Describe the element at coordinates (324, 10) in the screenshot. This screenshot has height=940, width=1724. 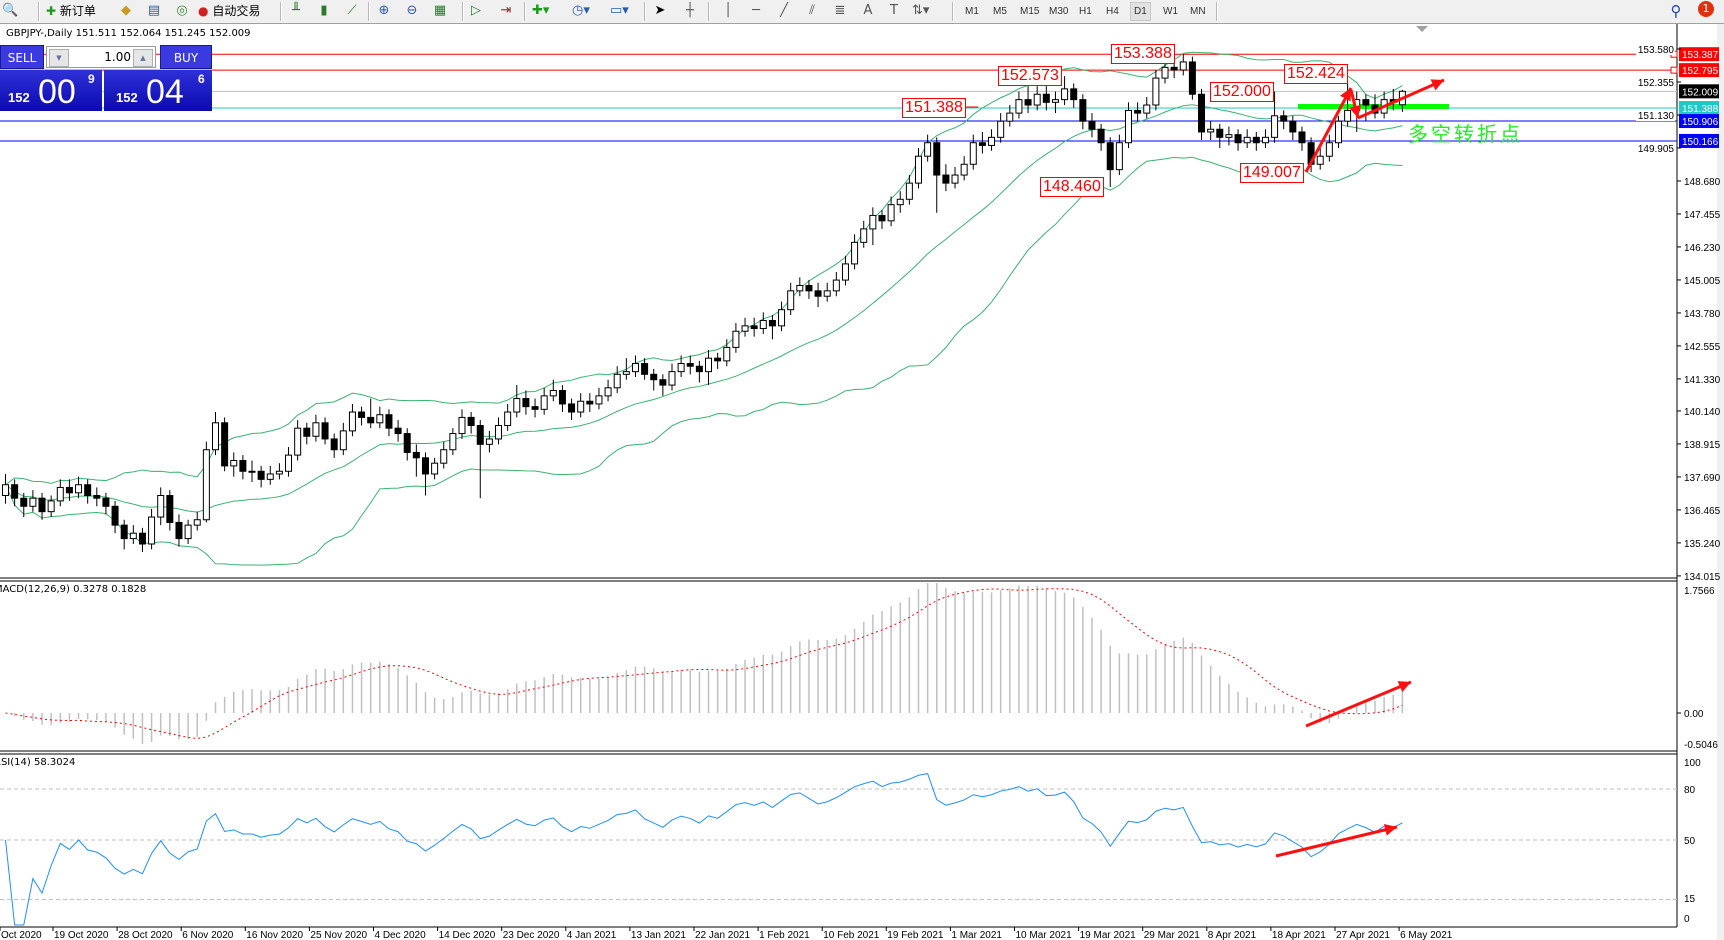
I see `candlestick-icon: ▮` at that location.